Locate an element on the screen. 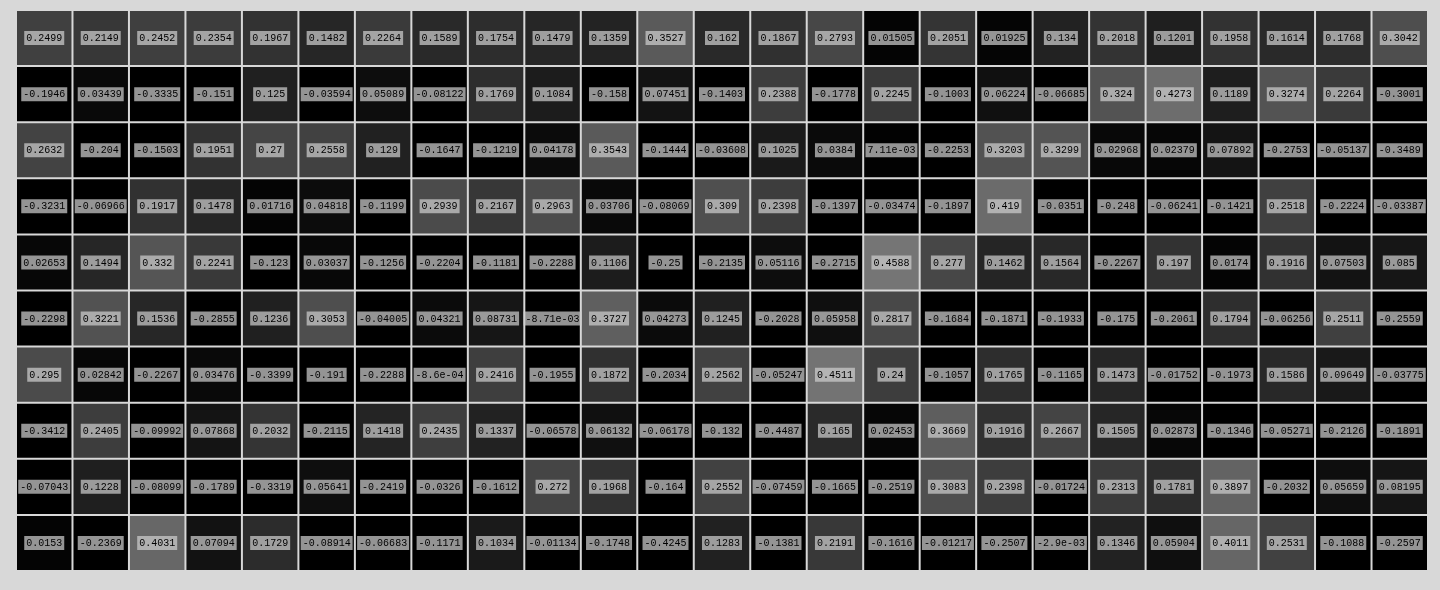  data-label: 0.1482 is located at coordinates (326, 39).